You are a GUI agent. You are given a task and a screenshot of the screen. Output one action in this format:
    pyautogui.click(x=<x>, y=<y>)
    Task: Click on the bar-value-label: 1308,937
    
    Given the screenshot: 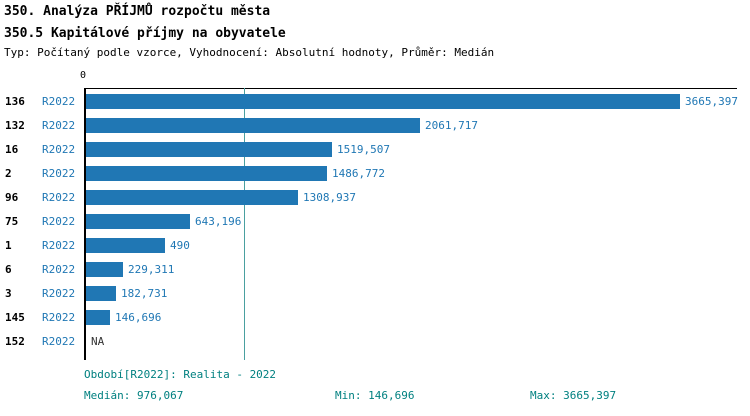 What is the action you would take?
    pyautogui.click(x=329, y=197)
    